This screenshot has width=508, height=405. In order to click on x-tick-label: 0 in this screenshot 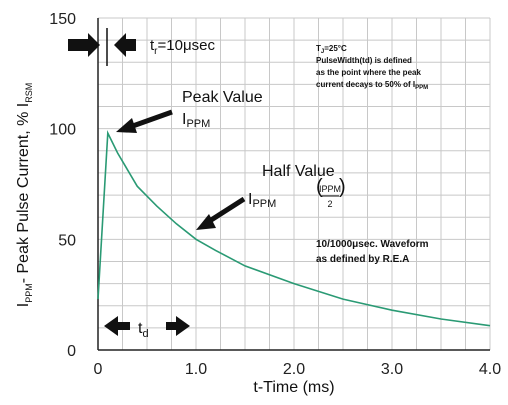, I will do `click(98, 369)`.